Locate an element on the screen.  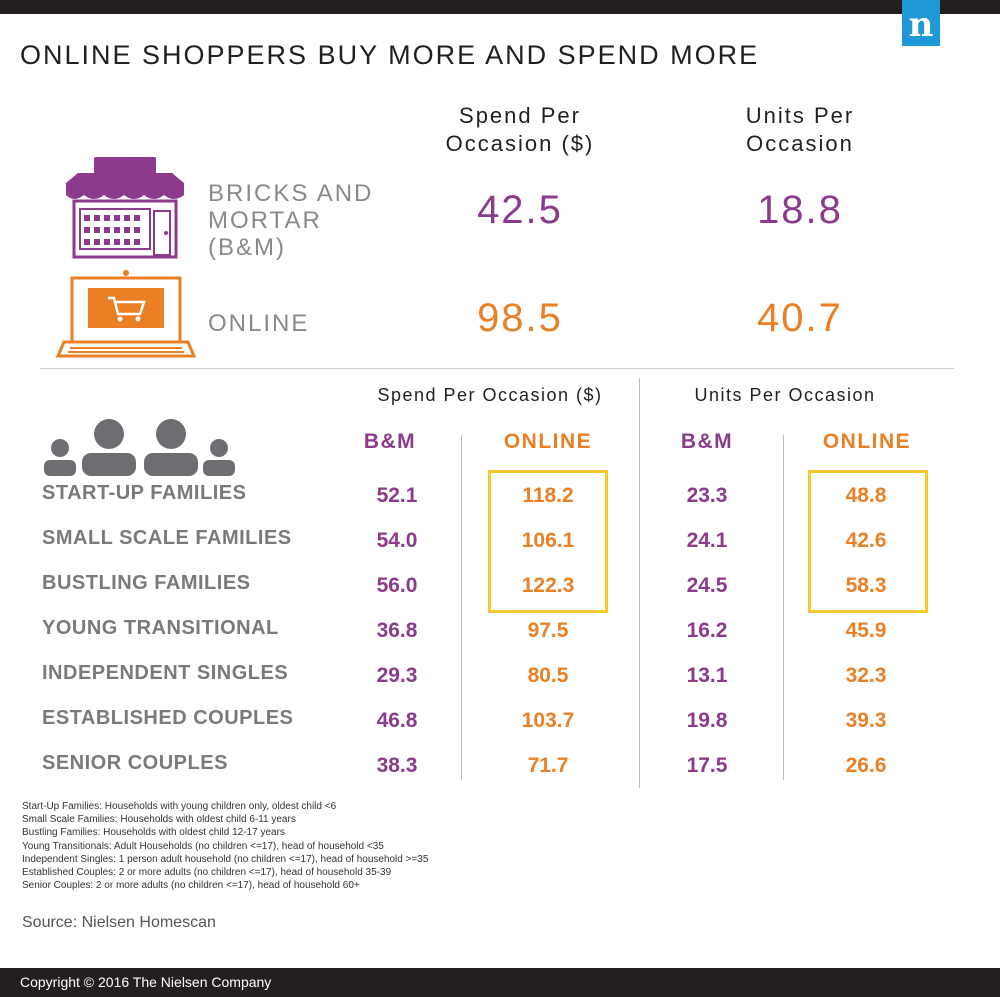
row-label: SMALL SCALE FAMILIES is located at coordinates (167, 538).